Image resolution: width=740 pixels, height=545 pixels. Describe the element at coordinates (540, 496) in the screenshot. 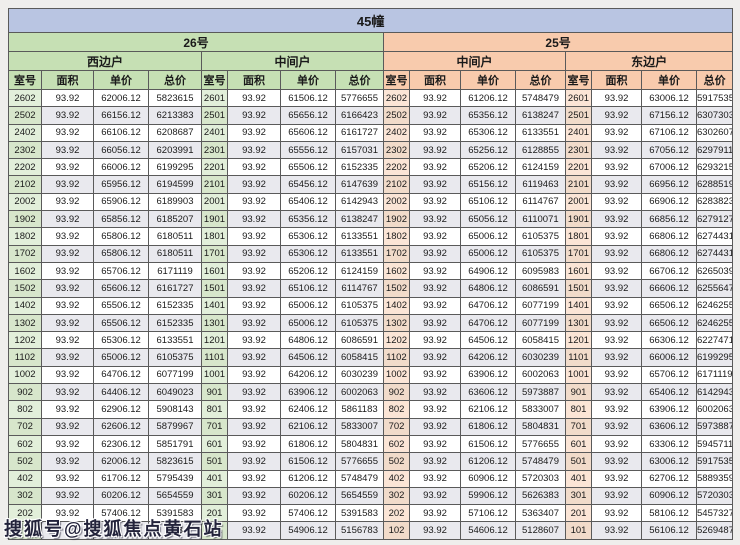

I see `total-price-cell: 5626383` at that location.